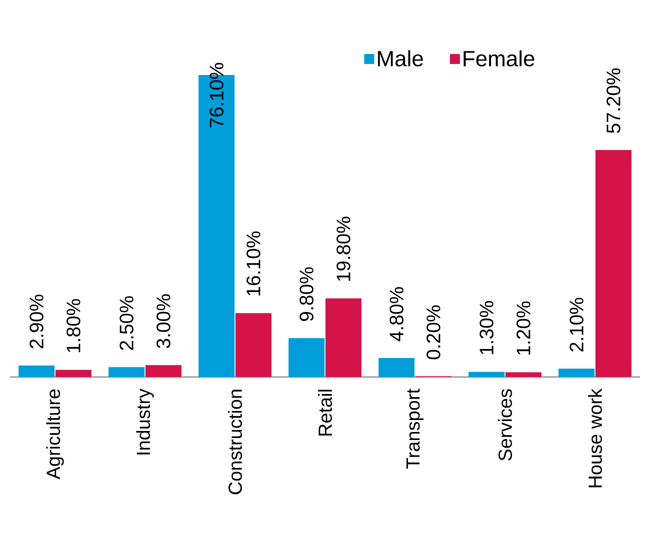  What do you see at coordinates (415, 428) in the screenshot?
I see `x-tick-label: Transport` at bounding box center [415, 428].